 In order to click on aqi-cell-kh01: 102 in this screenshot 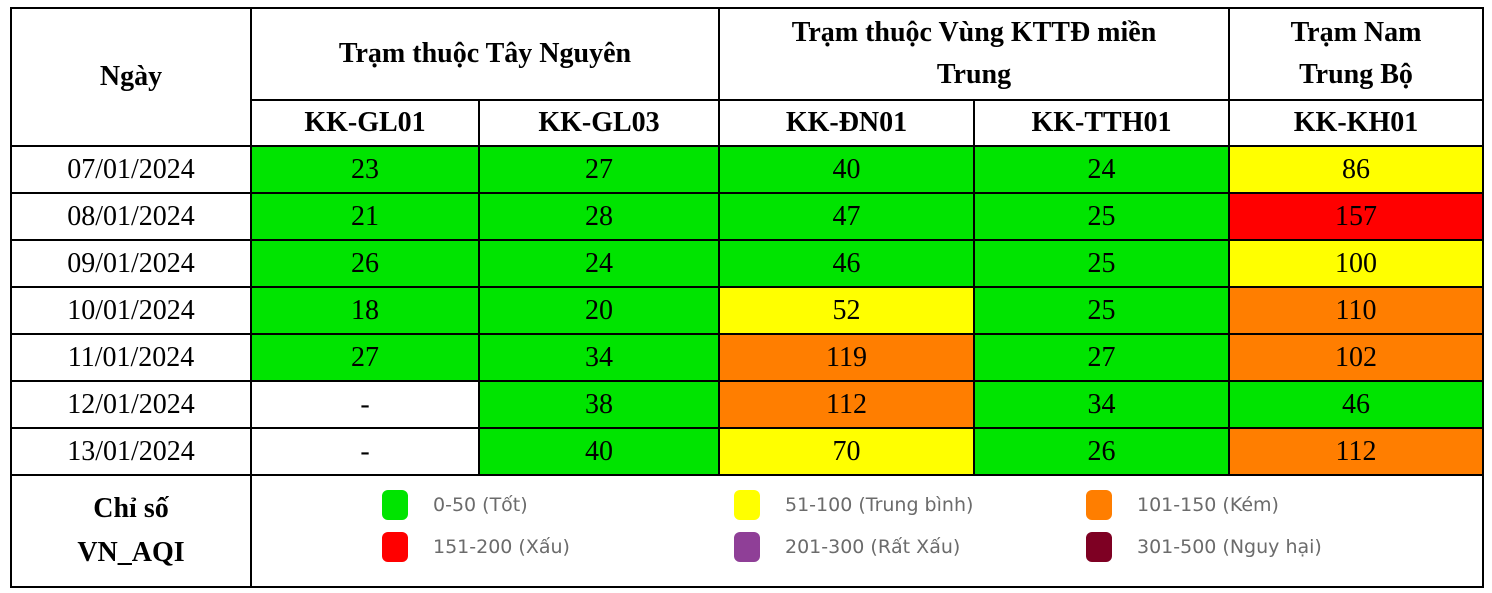, I will do `click(1356, 357)`.